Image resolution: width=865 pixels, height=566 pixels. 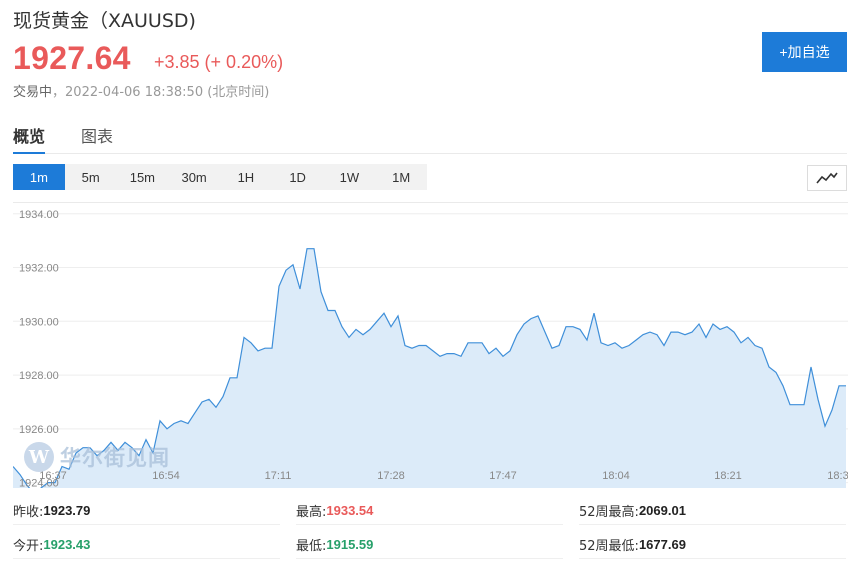 What do you see at coordinates (39, 177) in the screenshot?
I see `period-1m: 1m` at bounding box center [39, 177].